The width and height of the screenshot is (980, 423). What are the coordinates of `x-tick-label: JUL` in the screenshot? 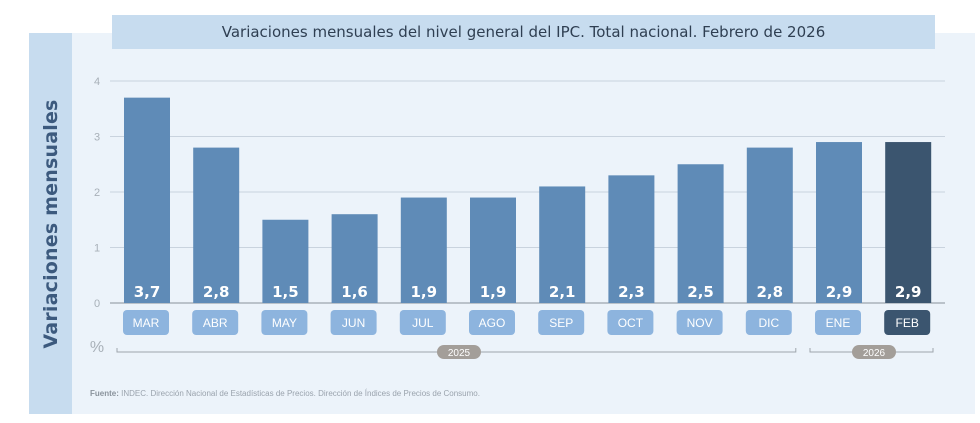 It's located at (423, 323).